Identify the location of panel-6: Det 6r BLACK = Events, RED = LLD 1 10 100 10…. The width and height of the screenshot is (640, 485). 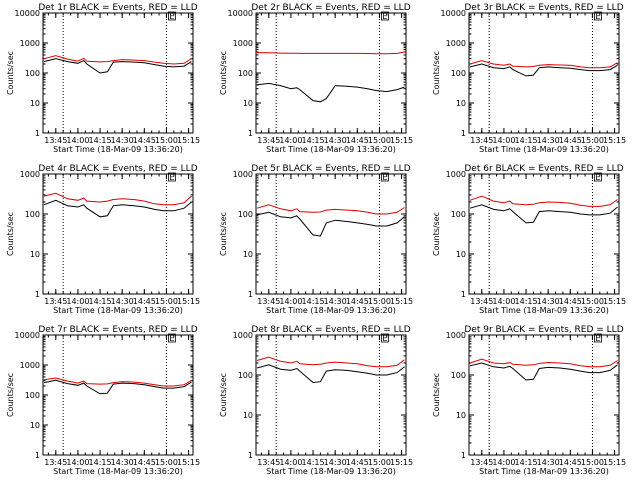
(529, 239).